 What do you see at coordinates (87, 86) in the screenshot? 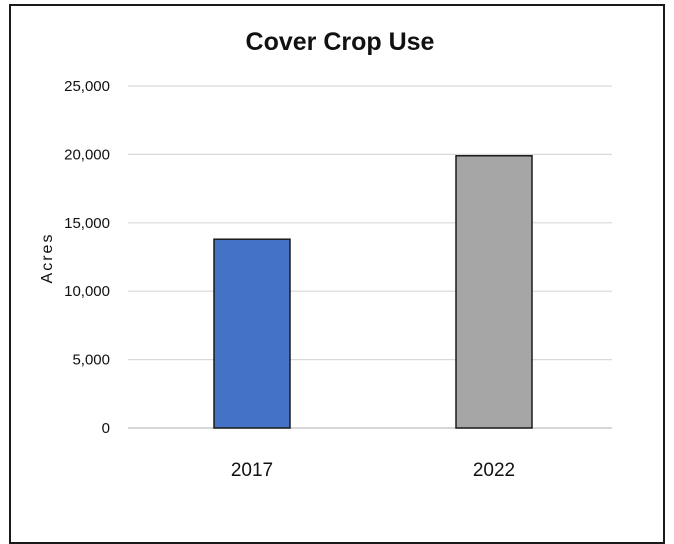
I see `y-tick-label: 25,000` at bounding box center [87, 86].